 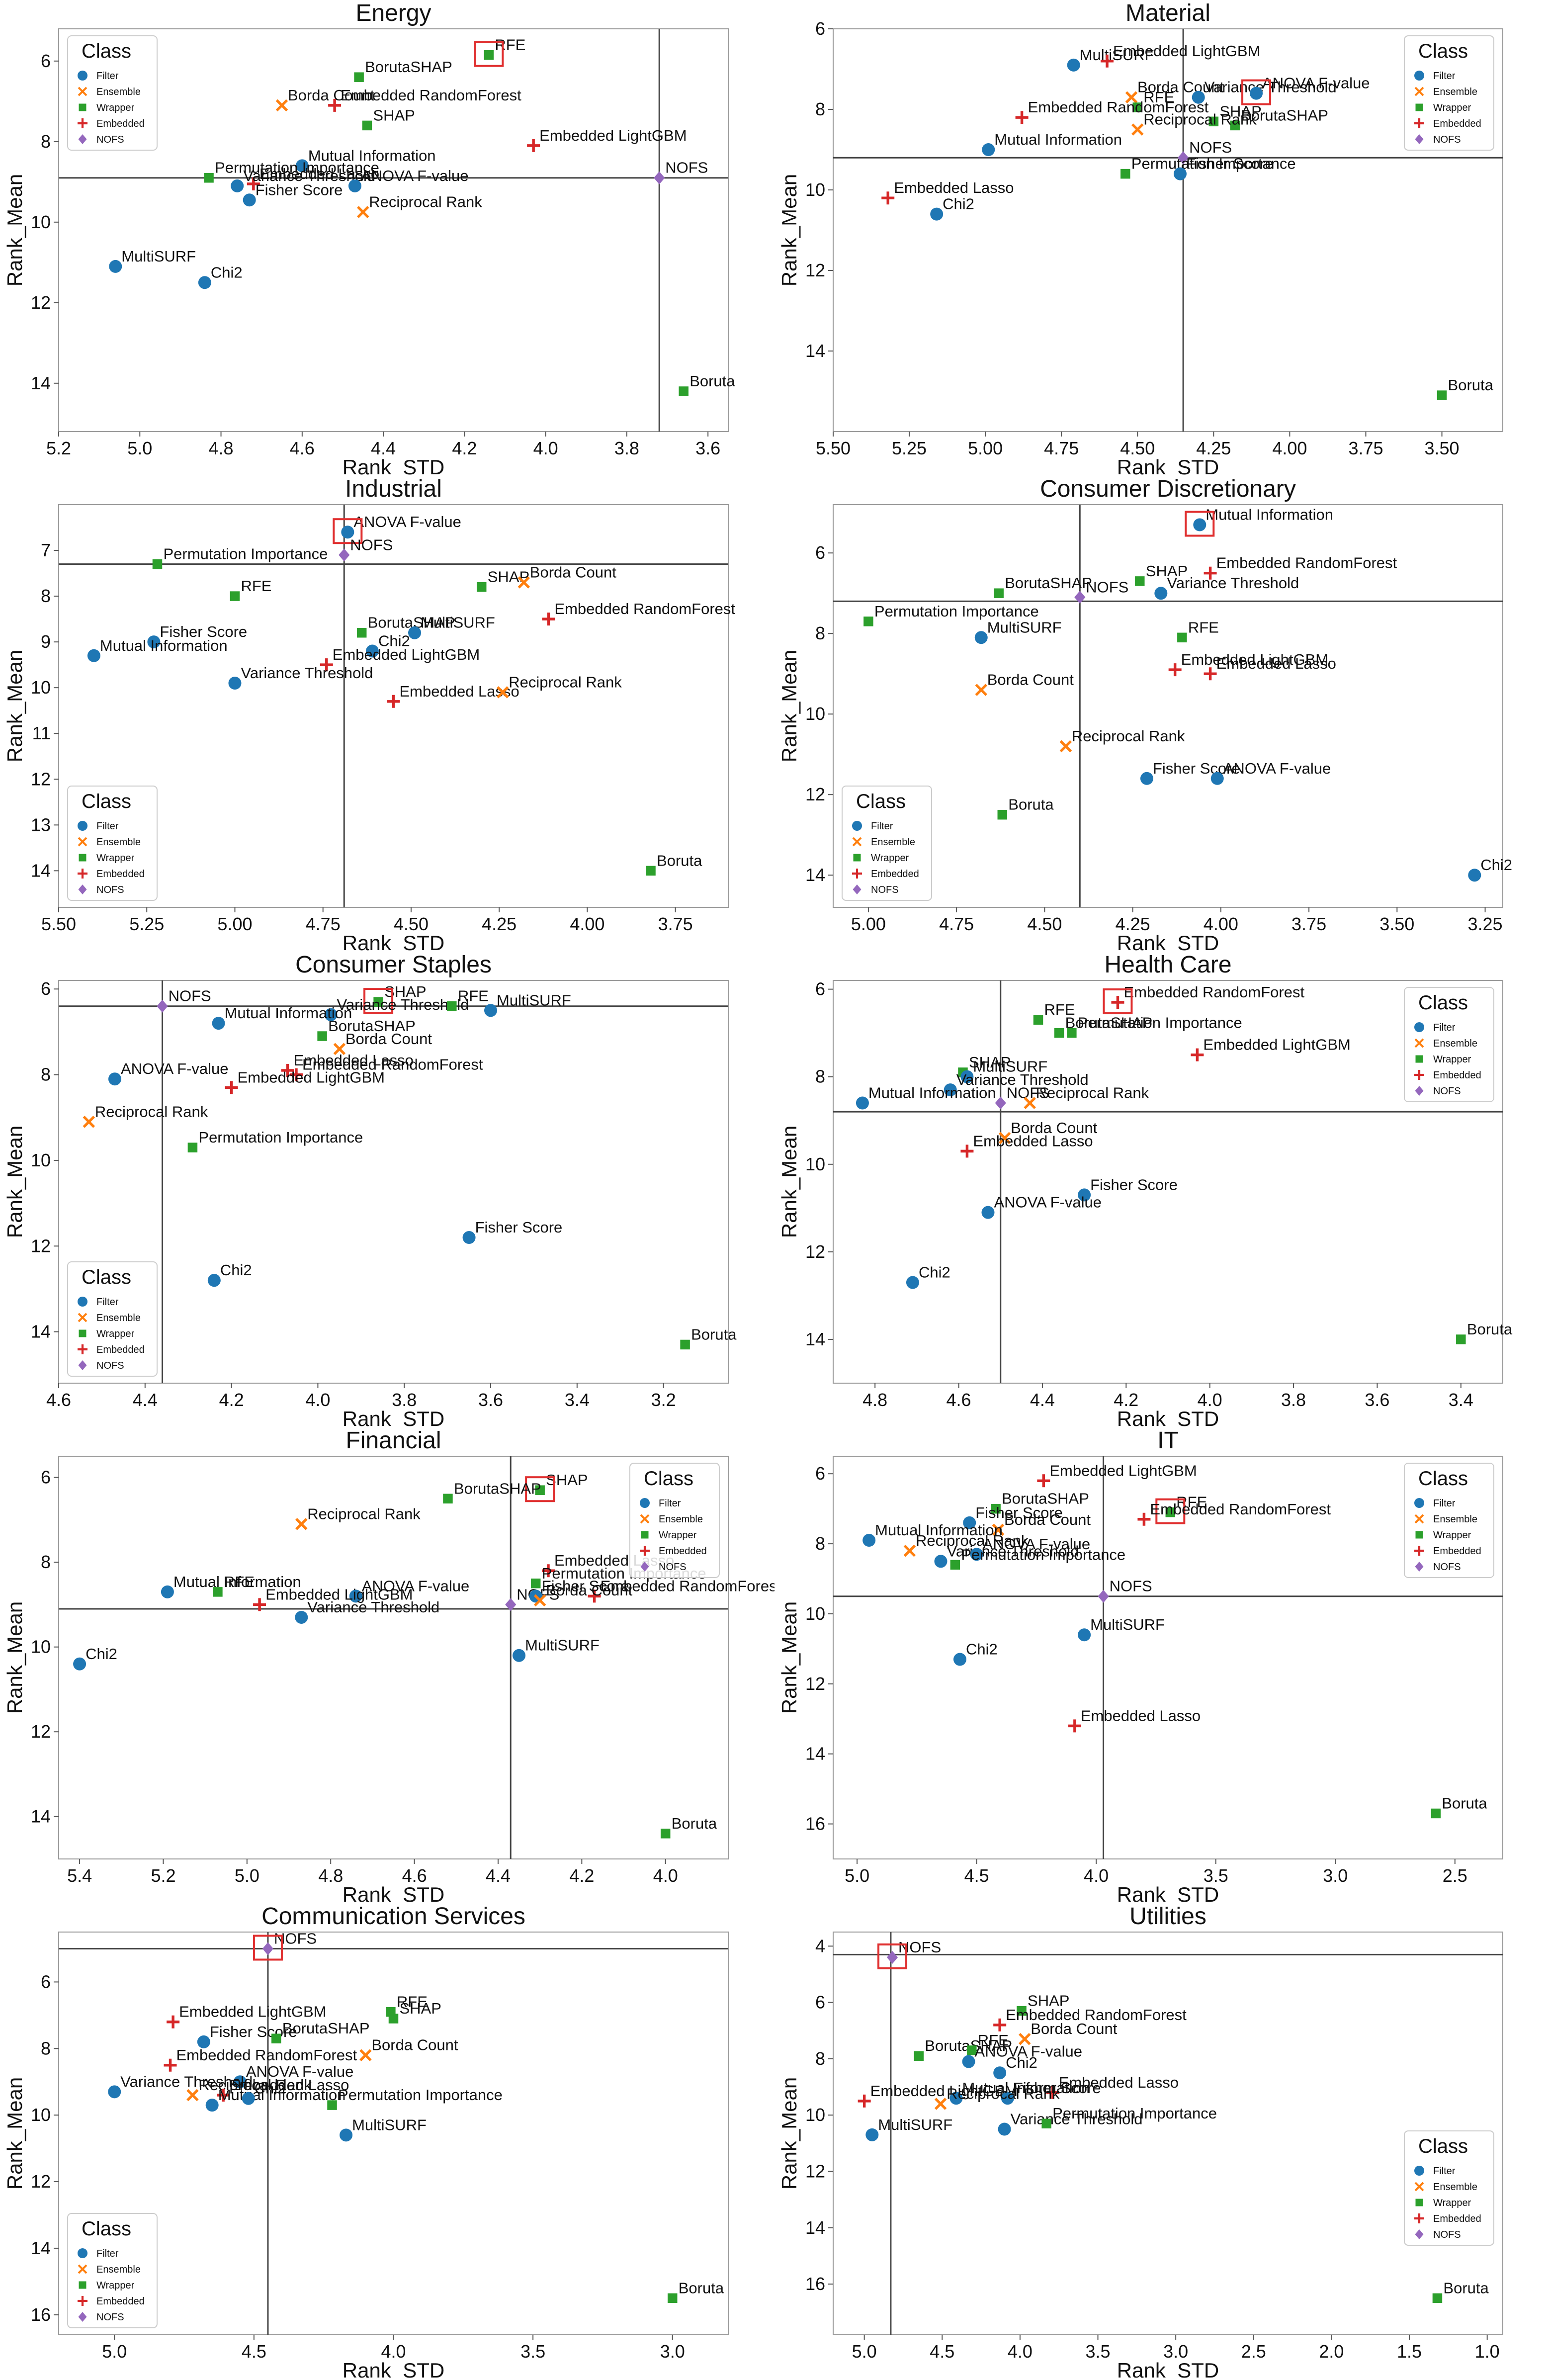 What do you see at coordinates (59, 1400) in the screenshot?
I see `x-tick-label: 4.6` at bounding box center [59, 1400].